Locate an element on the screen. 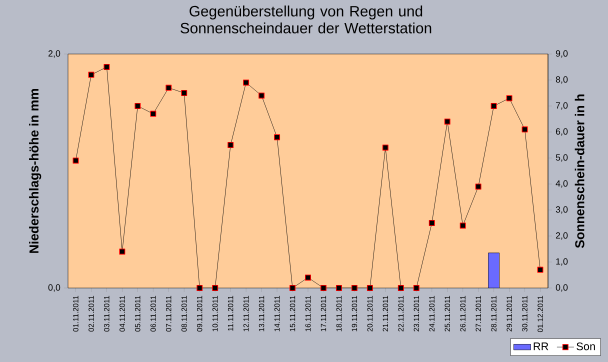 This screenshot has height=362, width=608. y-axis-title: Niederschlags-höhe in mm is located at coordinates (35, 171).